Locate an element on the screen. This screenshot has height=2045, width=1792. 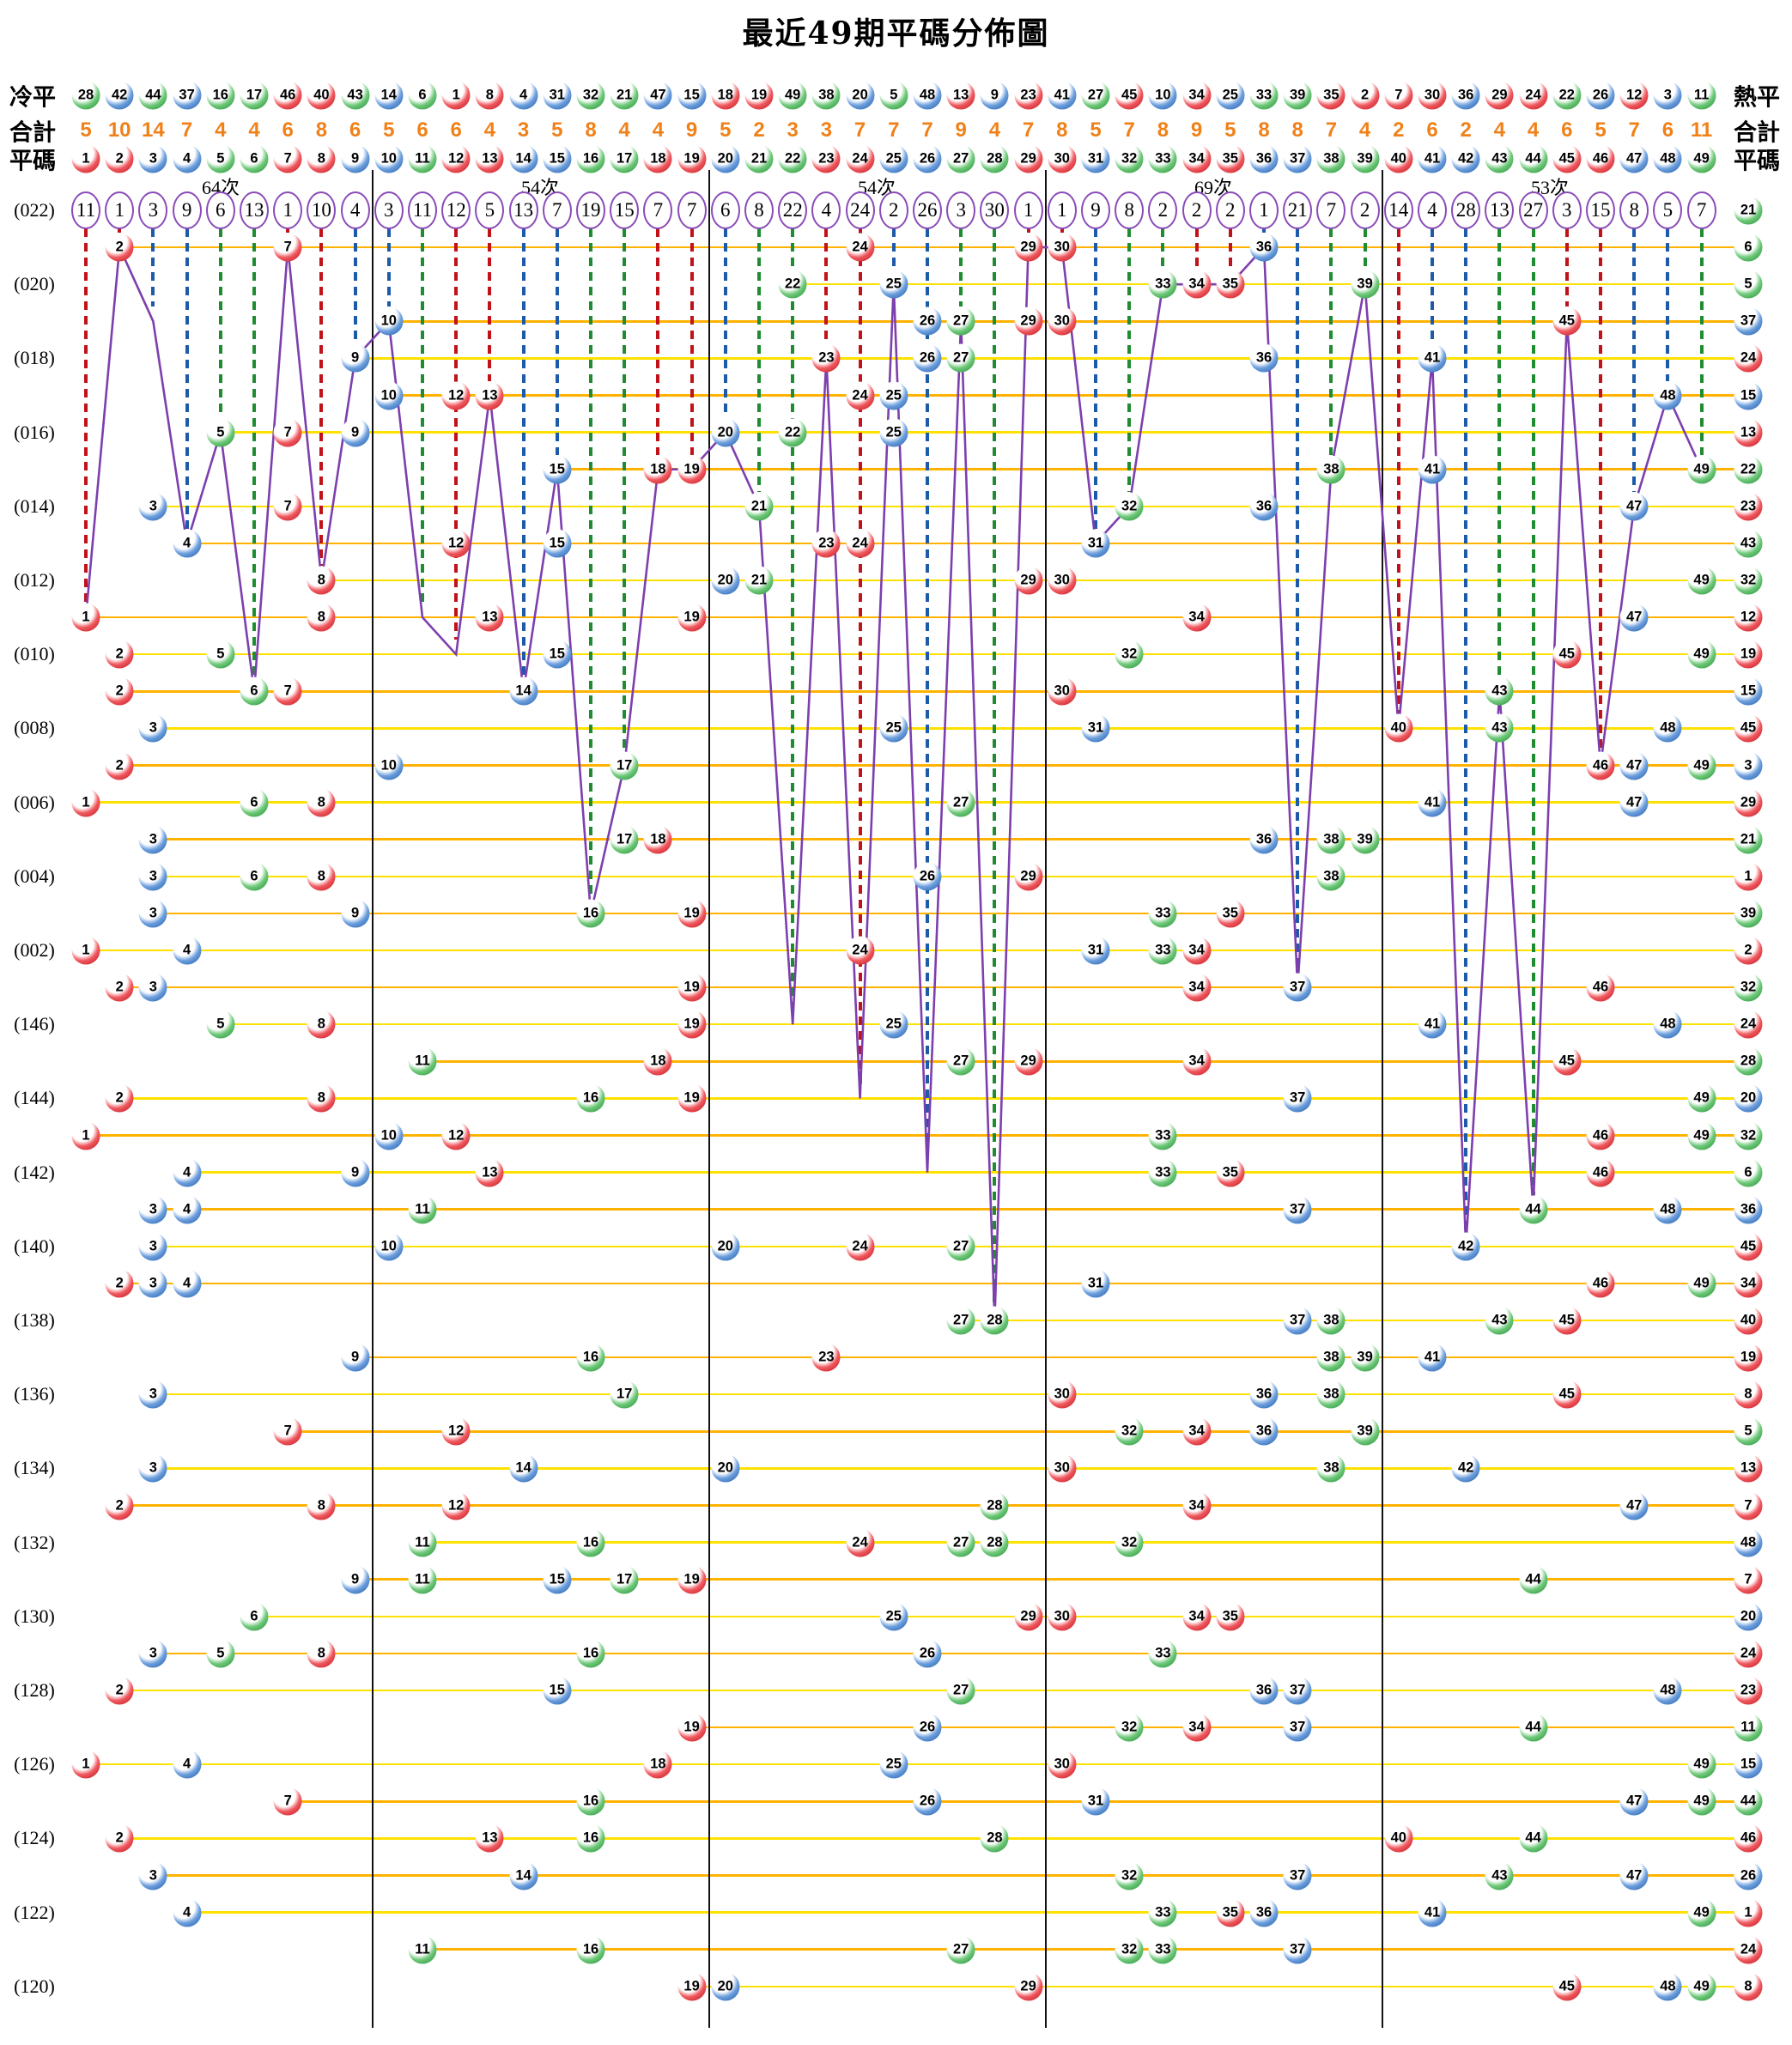
cold-row-ball: 3 is located at coordinates (1667, 95).